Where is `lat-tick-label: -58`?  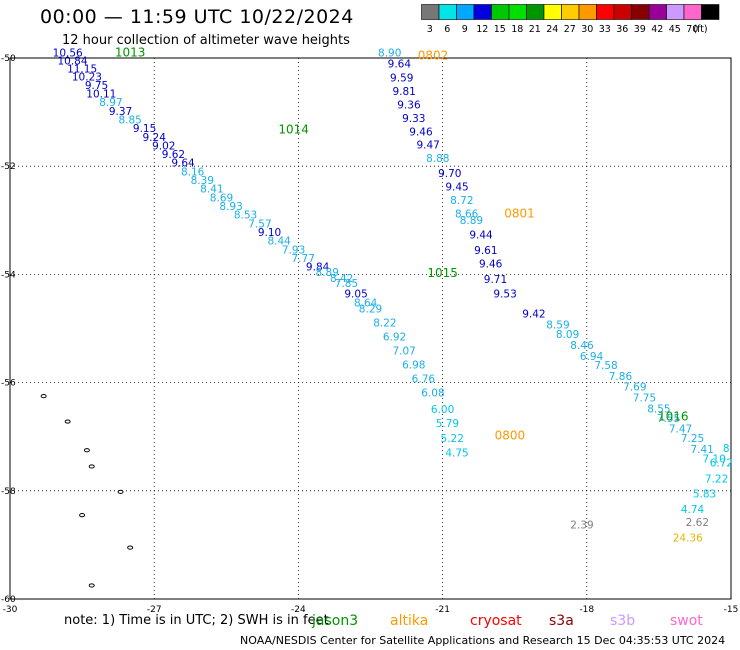
lat-tick-label: -58 is located at coordinates (8, 492).